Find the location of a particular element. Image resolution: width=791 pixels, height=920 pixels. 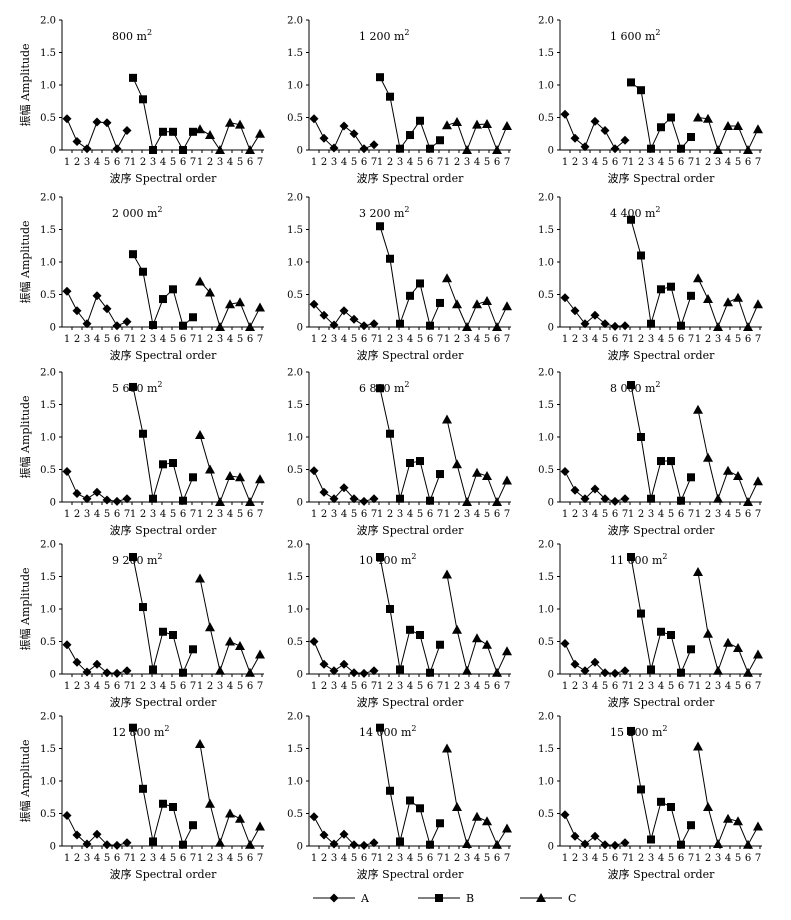

series-C is located at coordinates (230, 625).